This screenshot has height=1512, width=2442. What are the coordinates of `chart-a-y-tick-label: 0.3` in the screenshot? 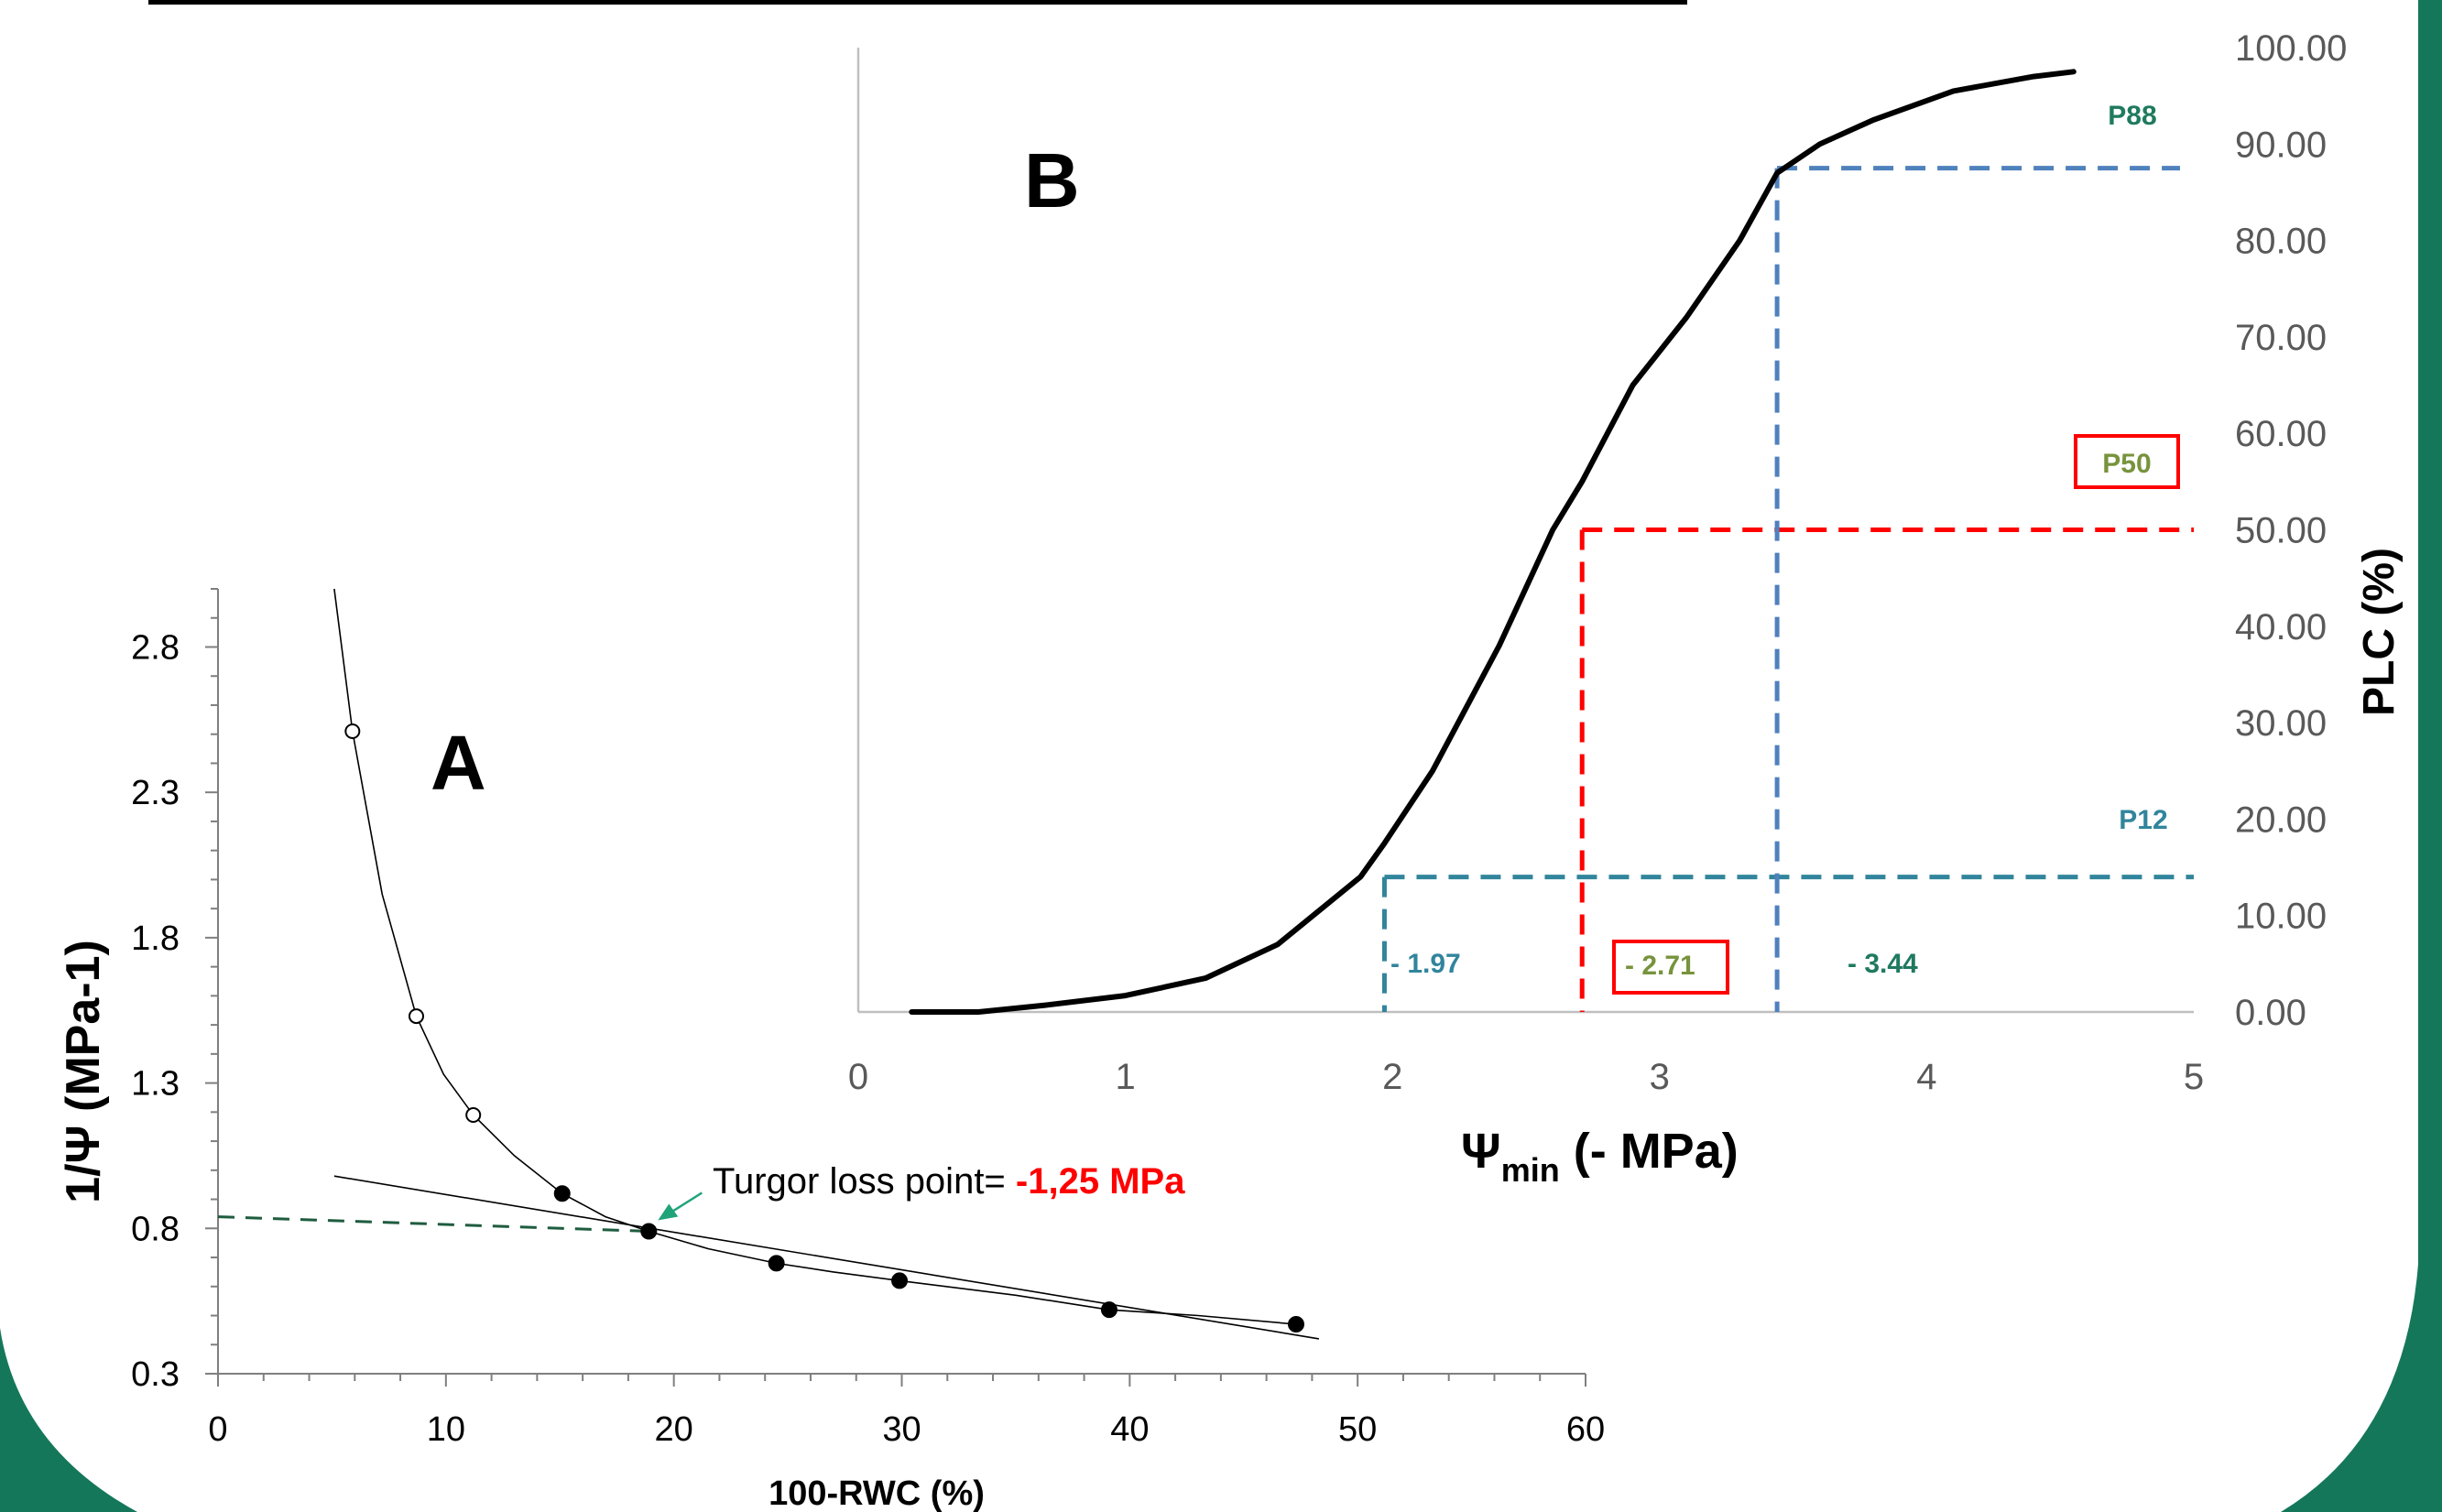 It's located at (156, 1374).